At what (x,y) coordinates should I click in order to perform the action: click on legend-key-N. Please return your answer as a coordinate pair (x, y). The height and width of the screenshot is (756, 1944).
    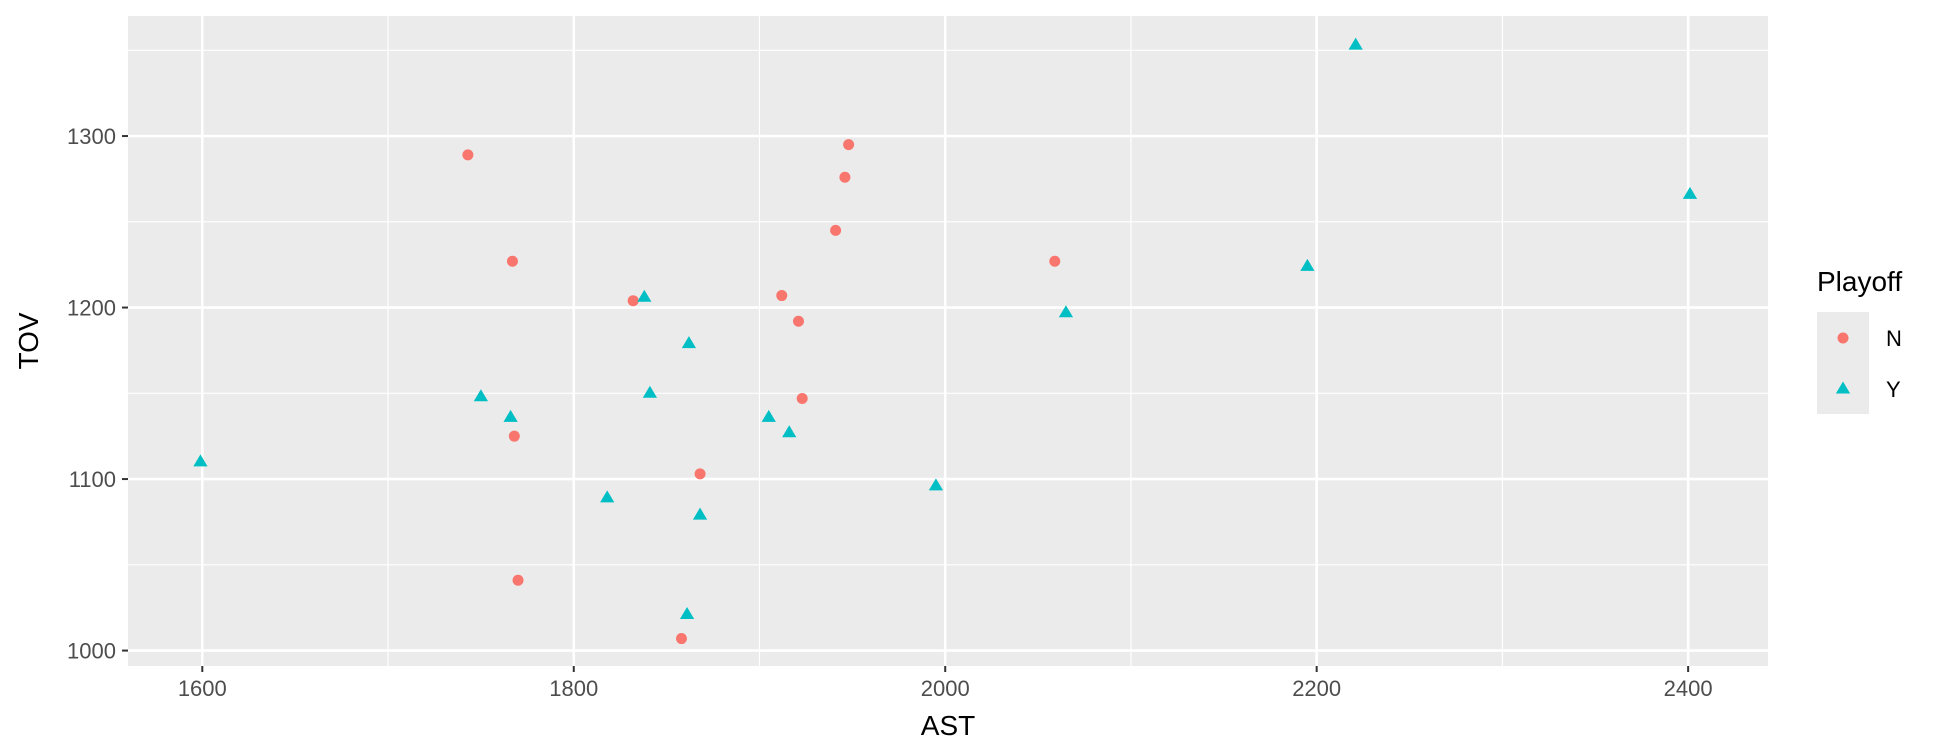
    Looking at the image, I should click on (1843, 338).